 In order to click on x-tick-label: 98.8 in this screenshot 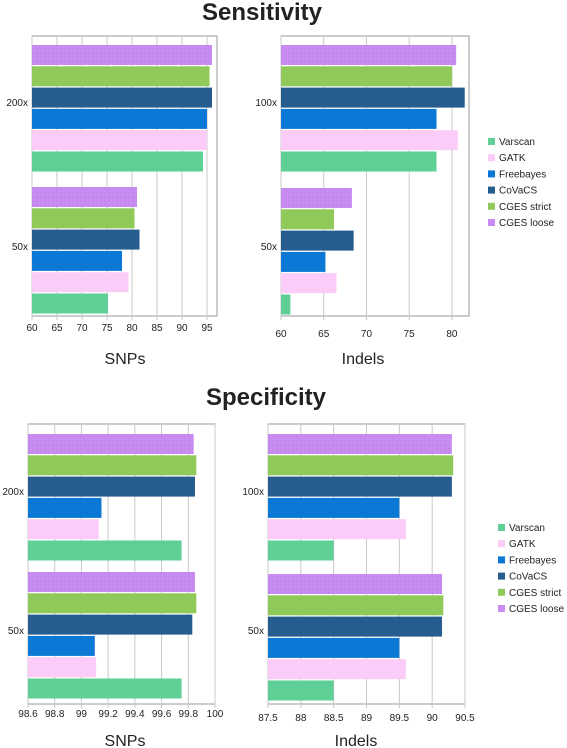, I will do `click(55, 714)`.